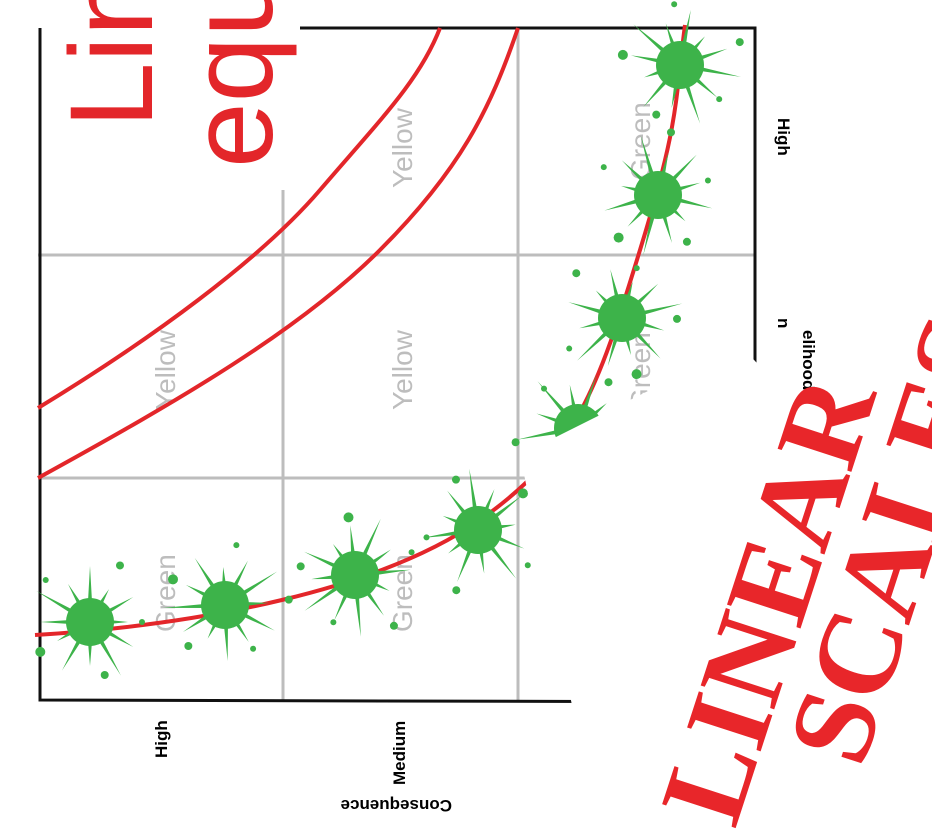 This screenshot has width=932, height=840. I want to click on axis-label: n, so click(783, 323).